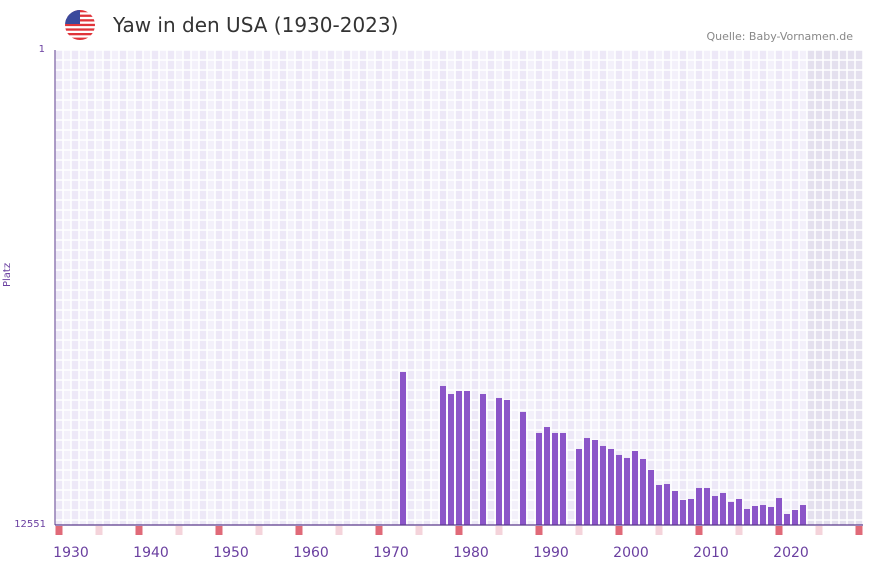 Image resolution: width=873 pixels, height=567 pixels. Describe the element at coordinates (707, 506) in the screenshot. I see `bar-2010` at that location.